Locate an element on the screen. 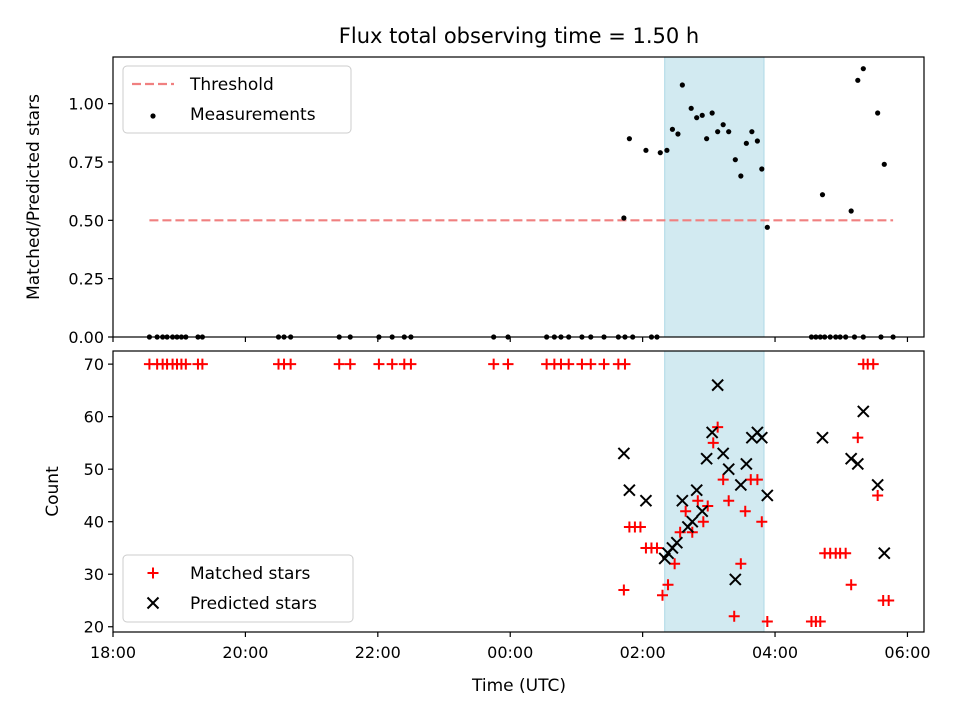 This screenshot has height=720, width=960. y-tick-label: 0.25 is located at coordinates (86, 279).